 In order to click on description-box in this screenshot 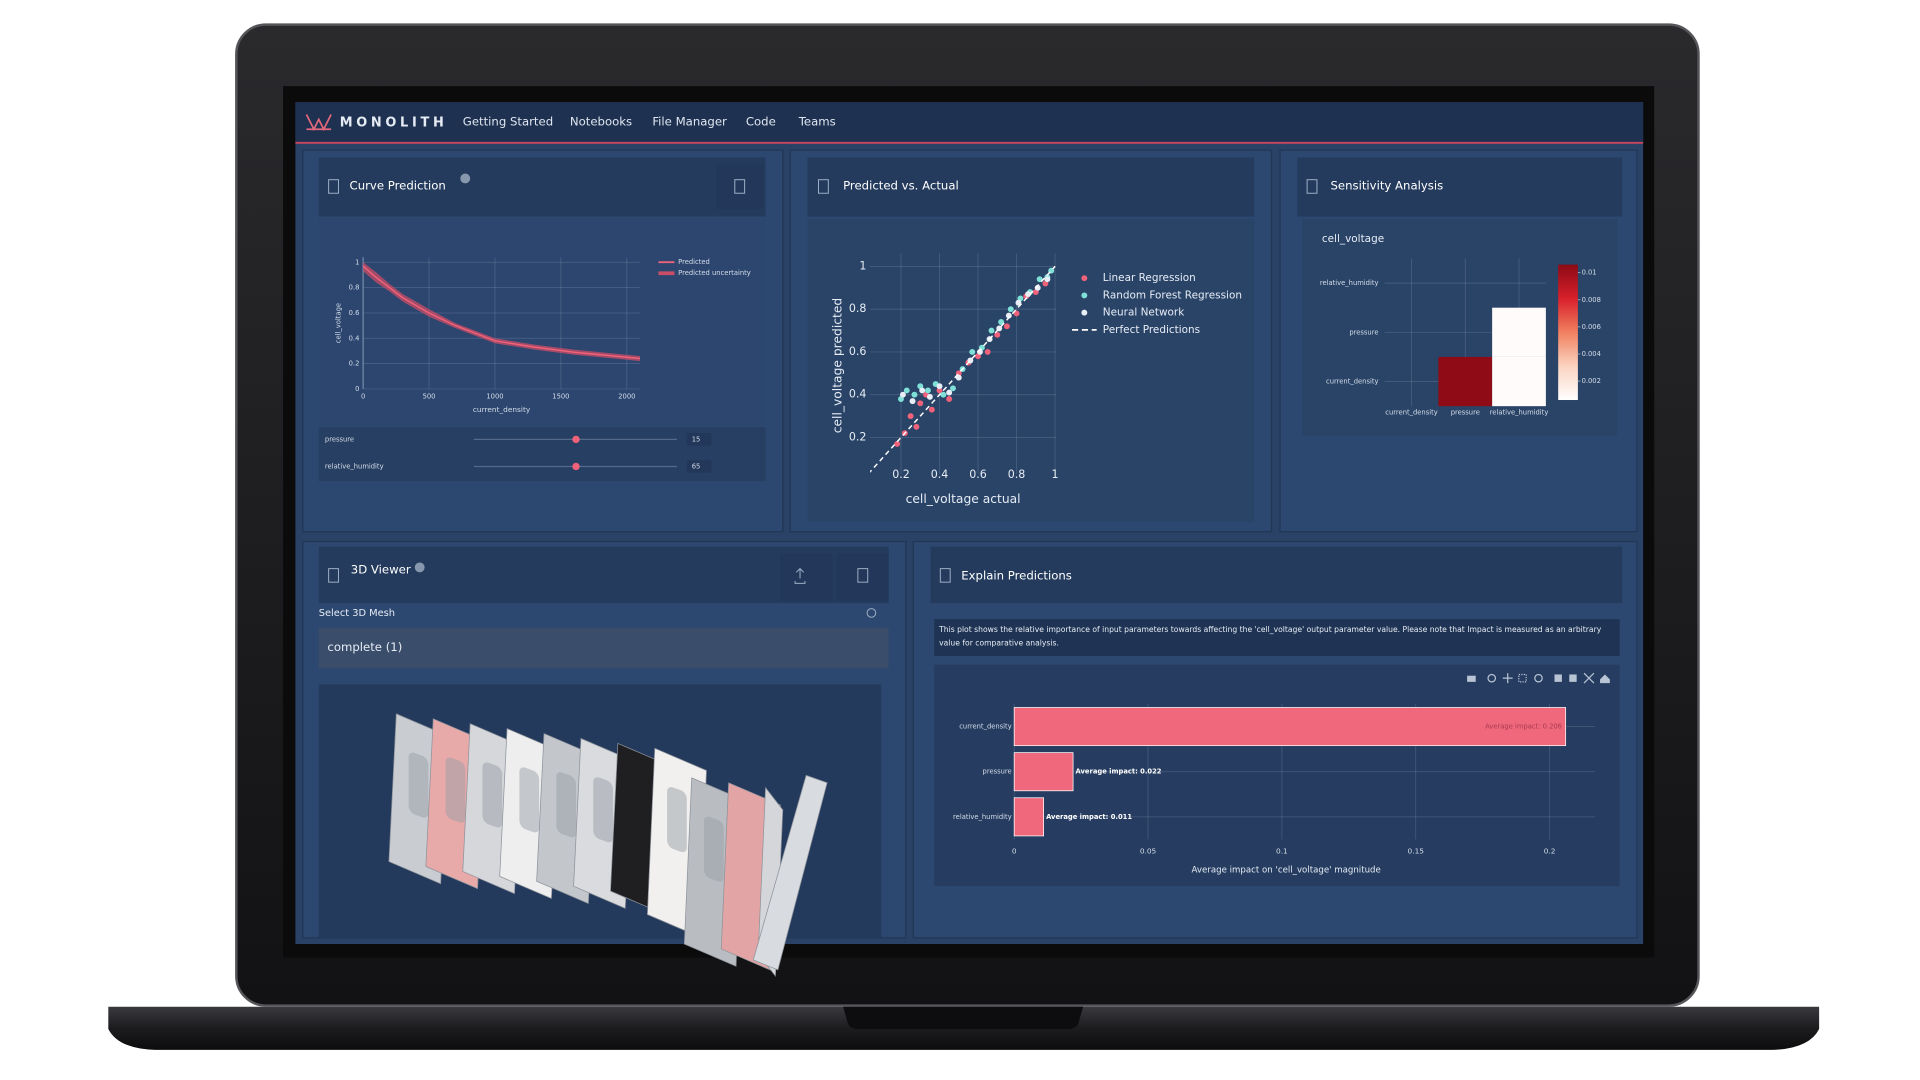, I will do `click(1277, 638)`.